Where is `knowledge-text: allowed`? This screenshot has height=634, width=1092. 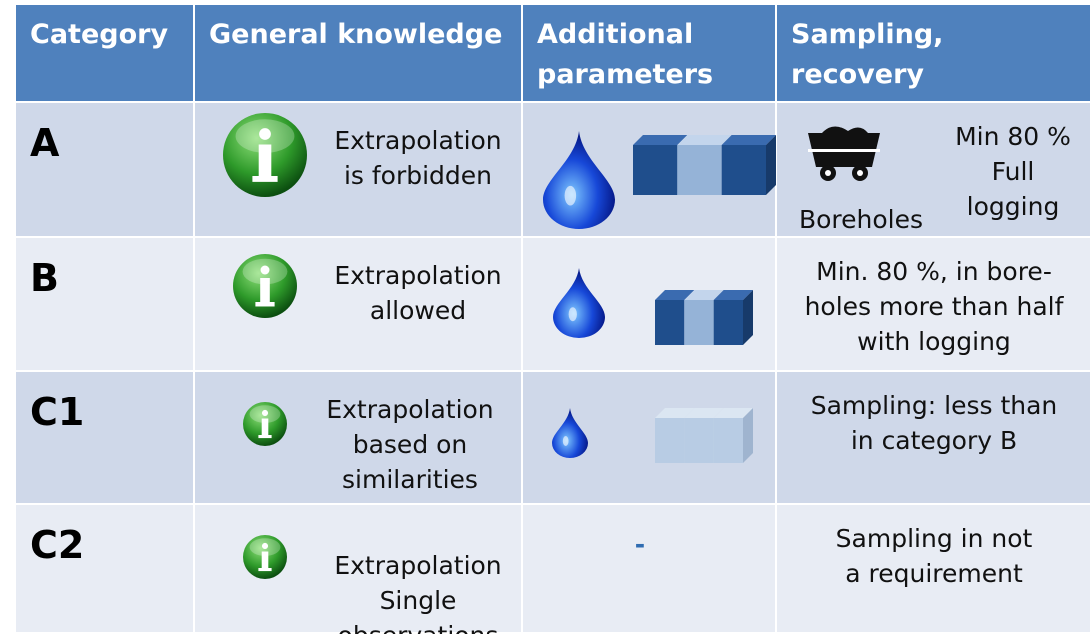 knowledge-text: allowed is located at coordinates (418, 310).